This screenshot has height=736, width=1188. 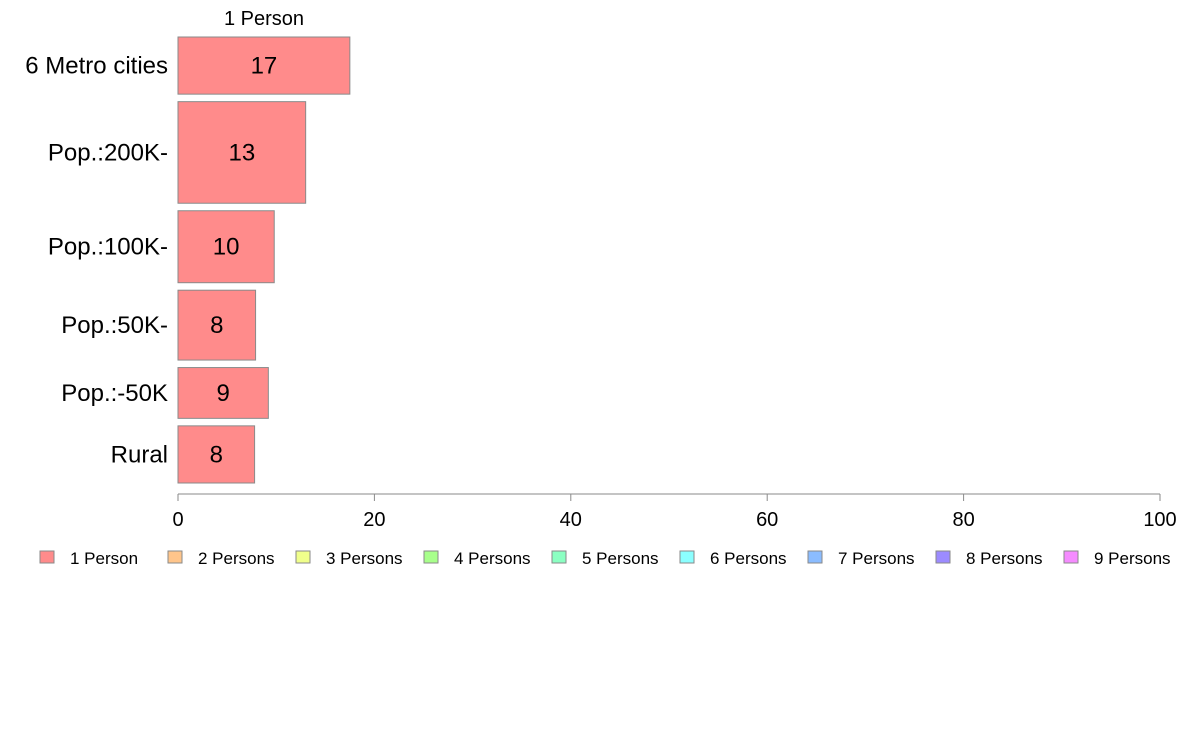 I want to click on legend-label: 2 Persons, so click(x=236, y=558).